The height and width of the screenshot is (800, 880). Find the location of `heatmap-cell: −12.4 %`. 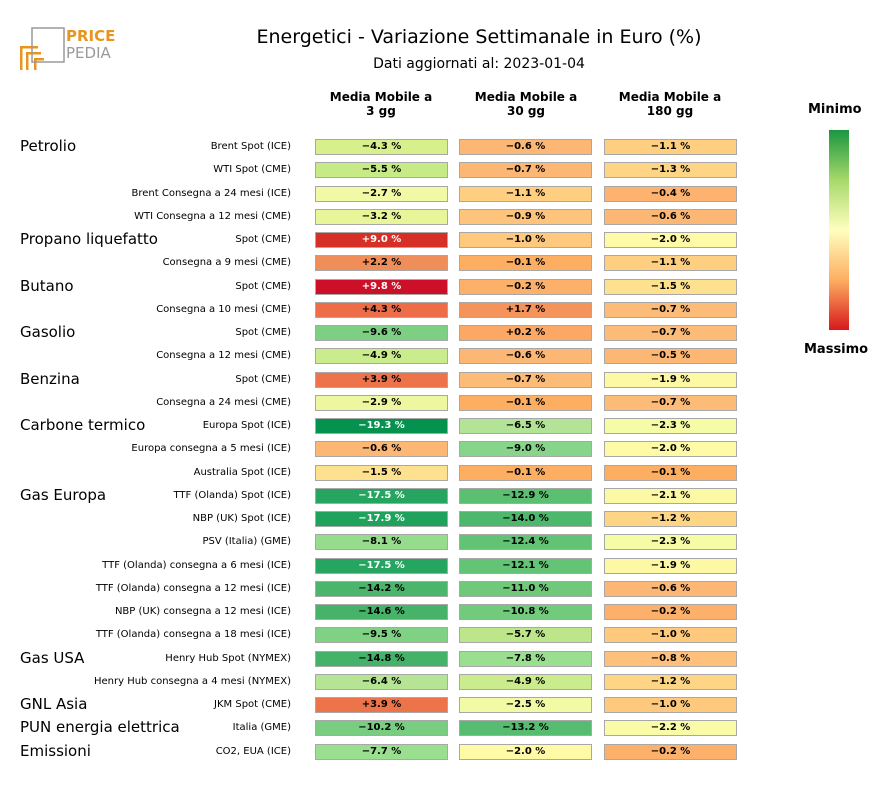

heatmap-cell: −12.4 % is located at coordinates (525, 542).